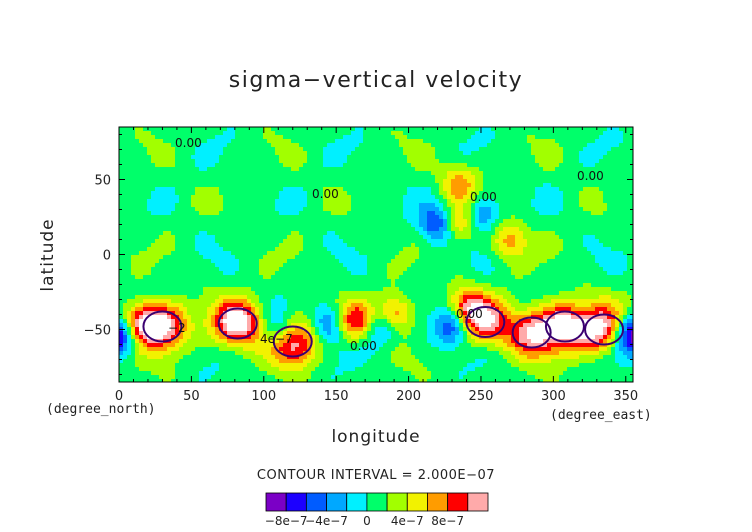 This screenshot has width=752, height=532. I want to click on x-tick-label: 0, so click(119, 396).